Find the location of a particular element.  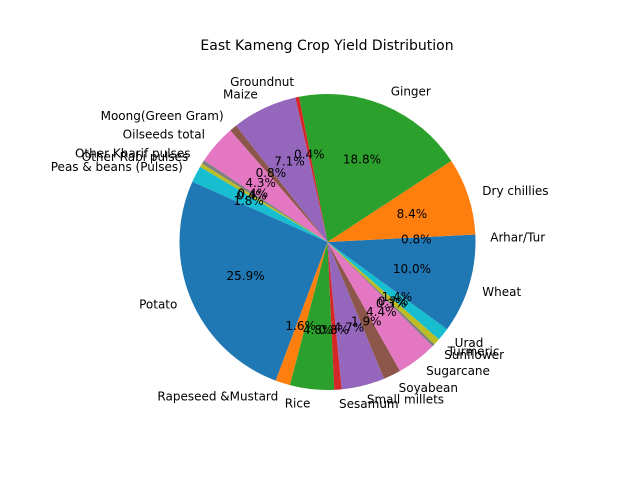

pie-slice-rice is located at coordinates (312, 316).